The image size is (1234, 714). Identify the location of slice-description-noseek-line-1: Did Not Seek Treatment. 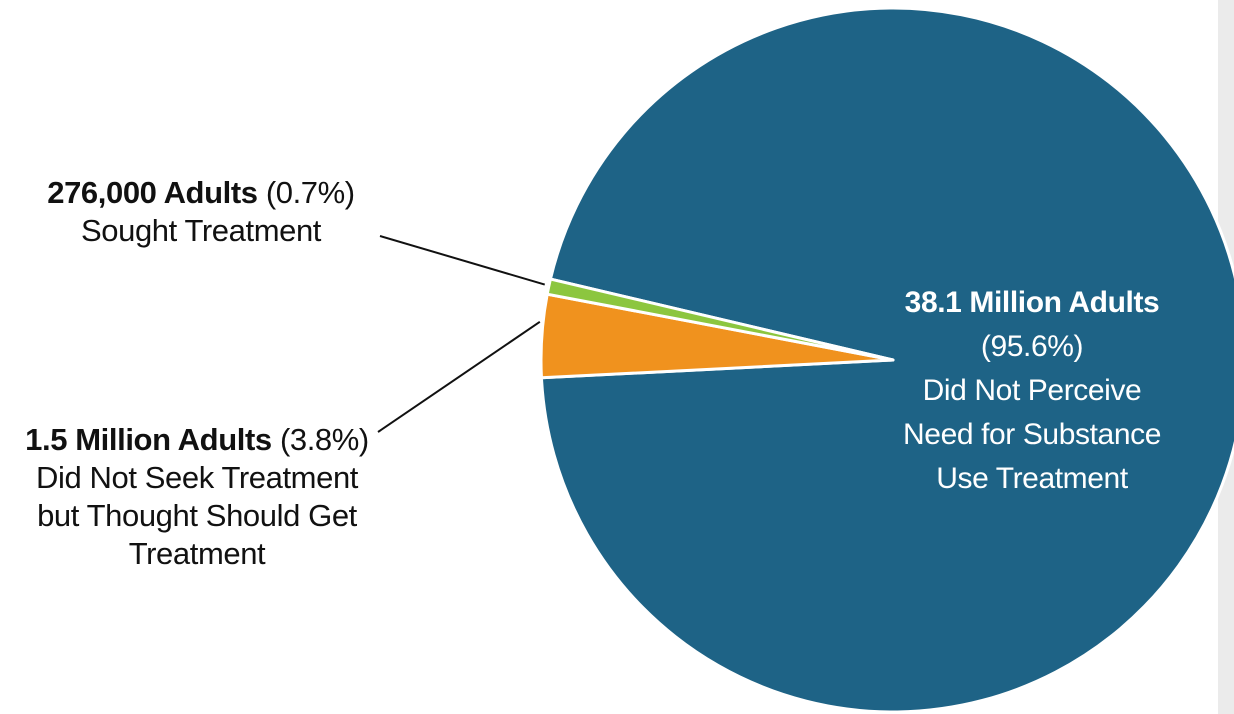
(196, 477).